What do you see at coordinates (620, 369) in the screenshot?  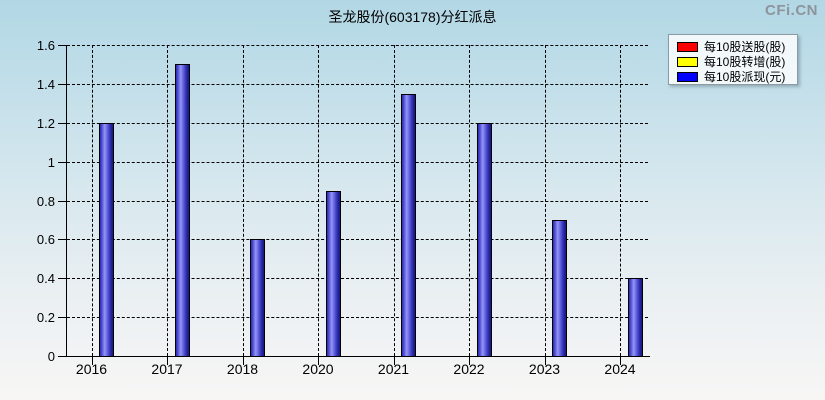 I see `x-tick-label: 2024` at bounding box center [620, 369].